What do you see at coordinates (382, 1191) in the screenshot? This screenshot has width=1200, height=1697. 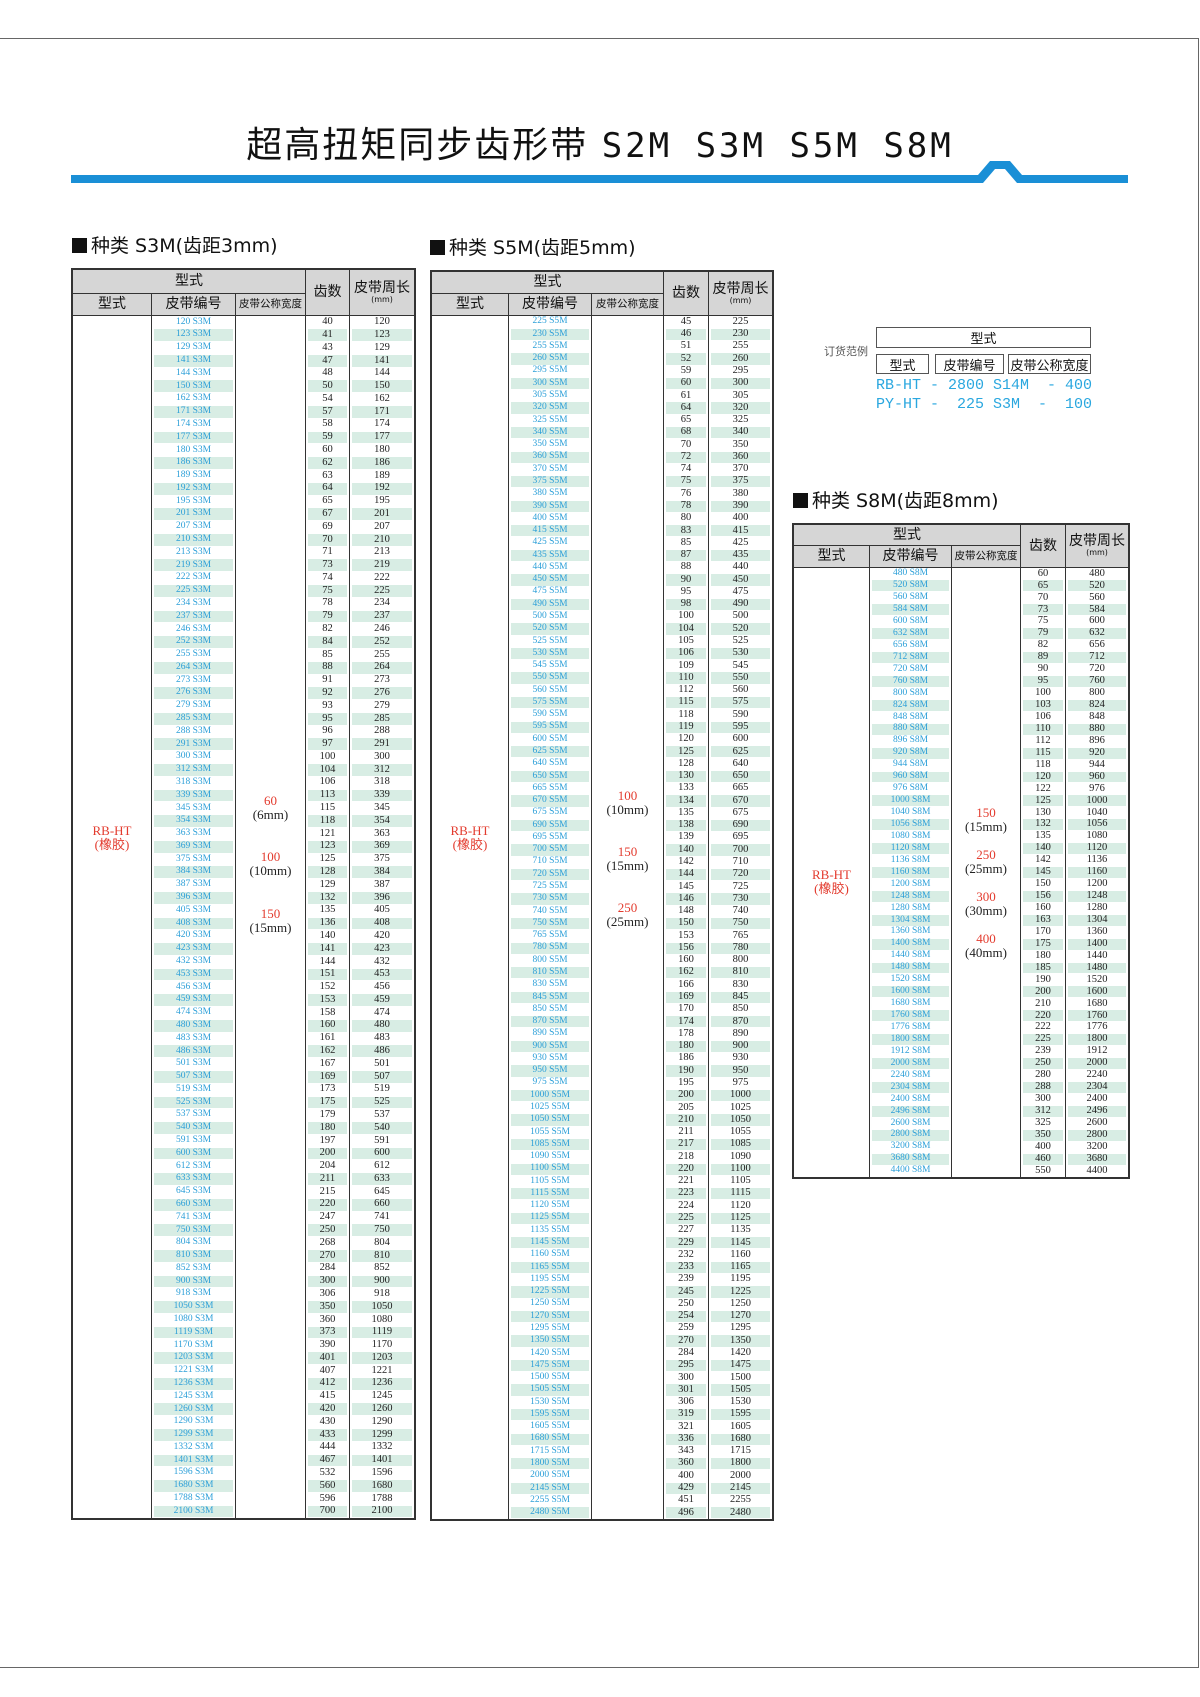 I see `length-cell: 645` at bounding box center [382, 1191].